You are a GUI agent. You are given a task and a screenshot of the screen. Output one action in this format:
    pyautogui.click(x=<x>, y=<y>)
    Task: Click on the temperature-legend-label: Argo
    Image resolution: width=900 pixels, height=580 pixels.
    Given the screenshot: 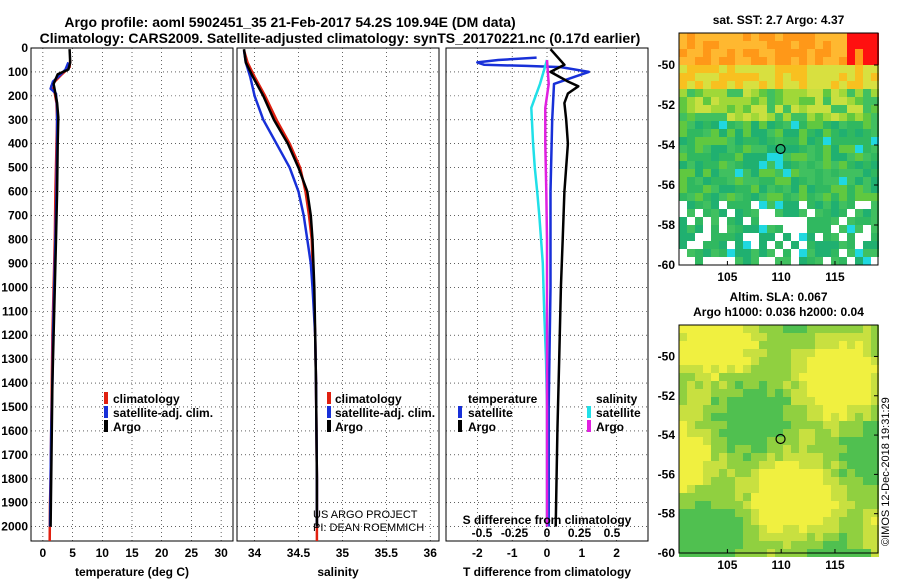 What is the action you would take?
    pyautogui.click(x=127, y=427)
    